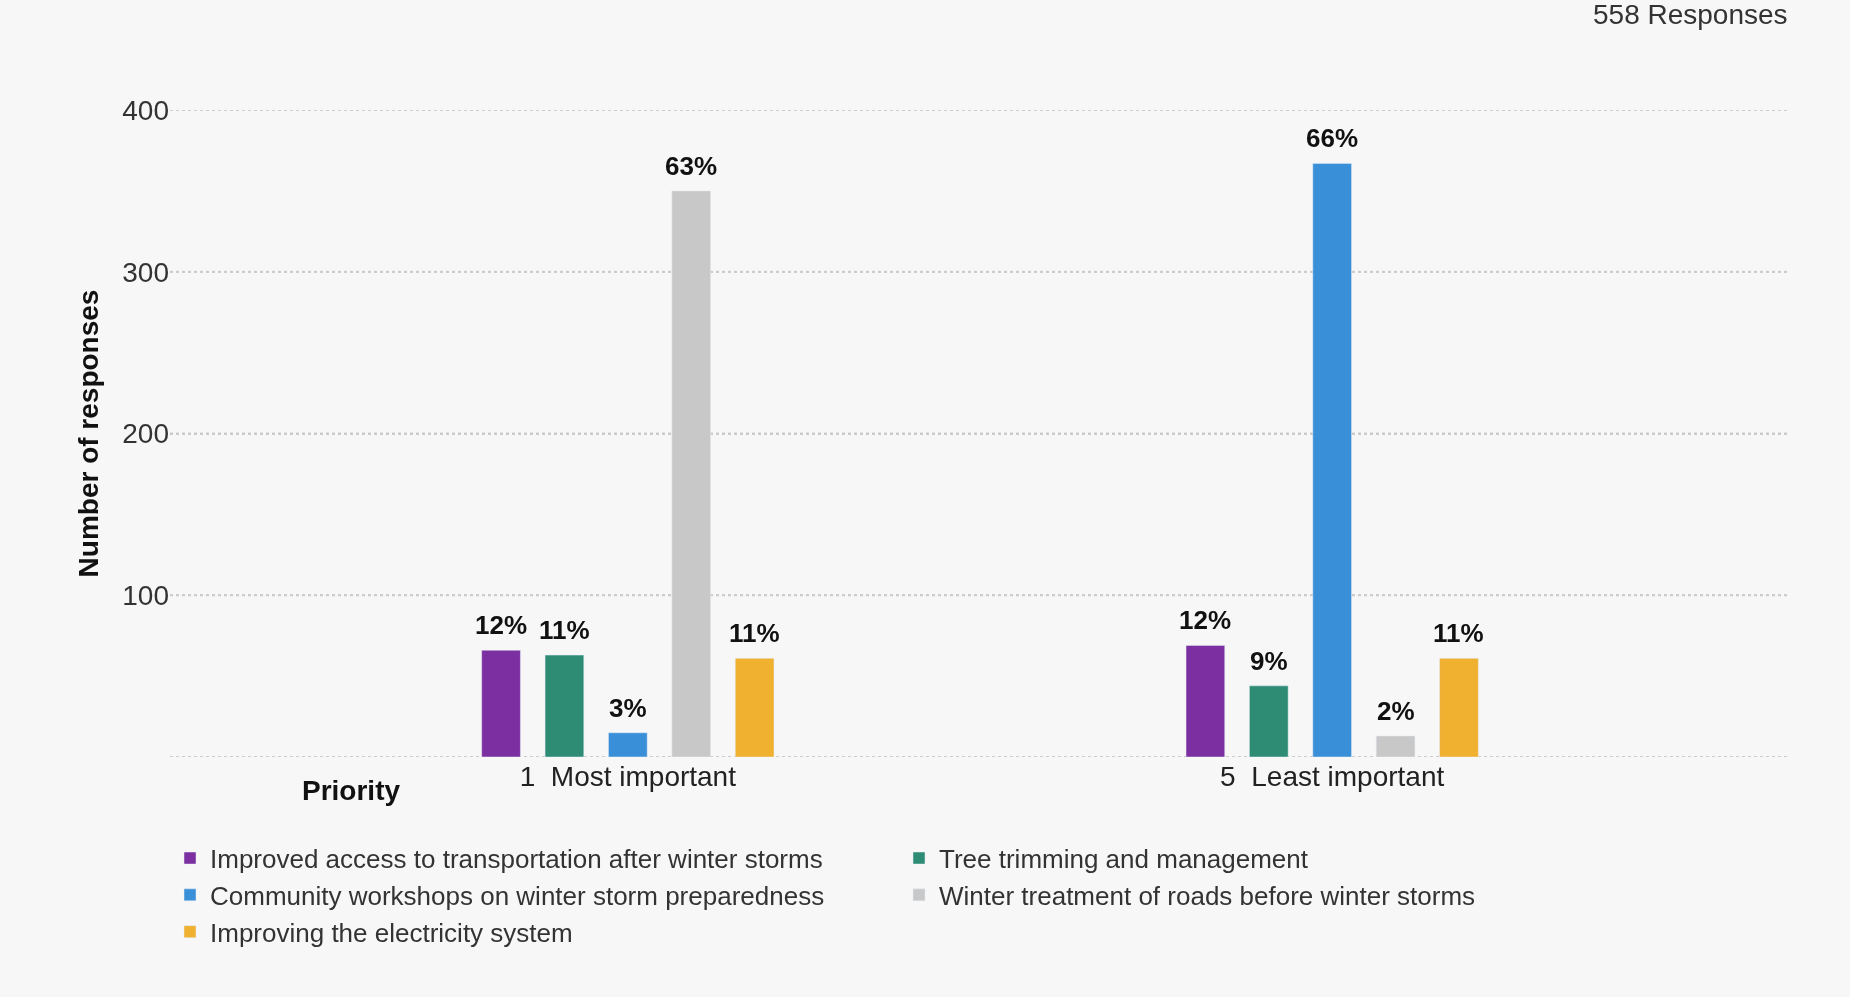 The image size is (1850, 997). I want to click on legend-label: Tree trimming and management, so click(1124, 859).